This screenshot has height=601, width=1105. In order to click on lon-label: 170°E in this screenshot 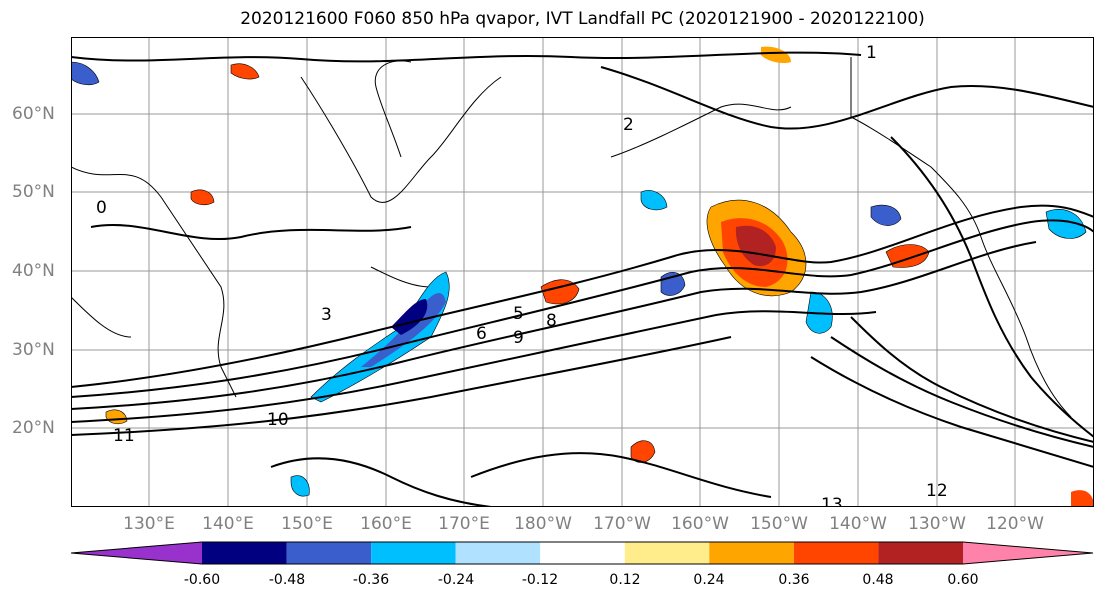, I will do `click(464, 524)`.